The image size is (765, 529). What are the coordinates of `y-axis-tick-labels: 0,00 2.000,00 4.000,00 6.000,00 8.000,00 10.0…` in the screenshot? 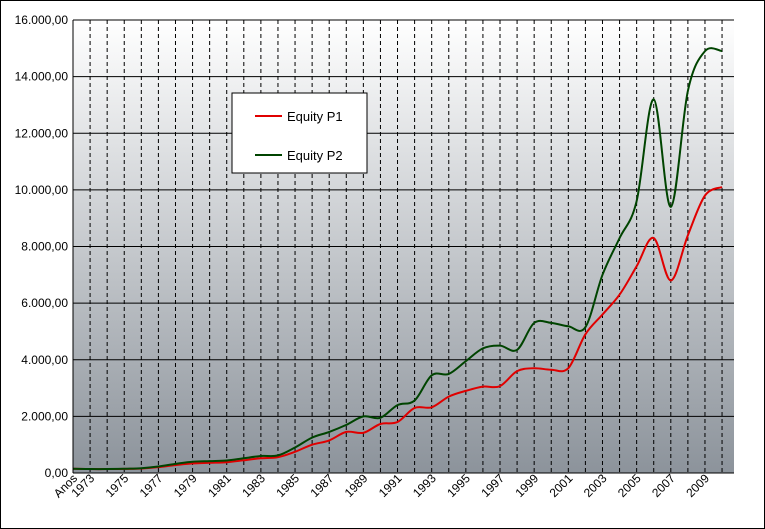 It's located at (42, 246).